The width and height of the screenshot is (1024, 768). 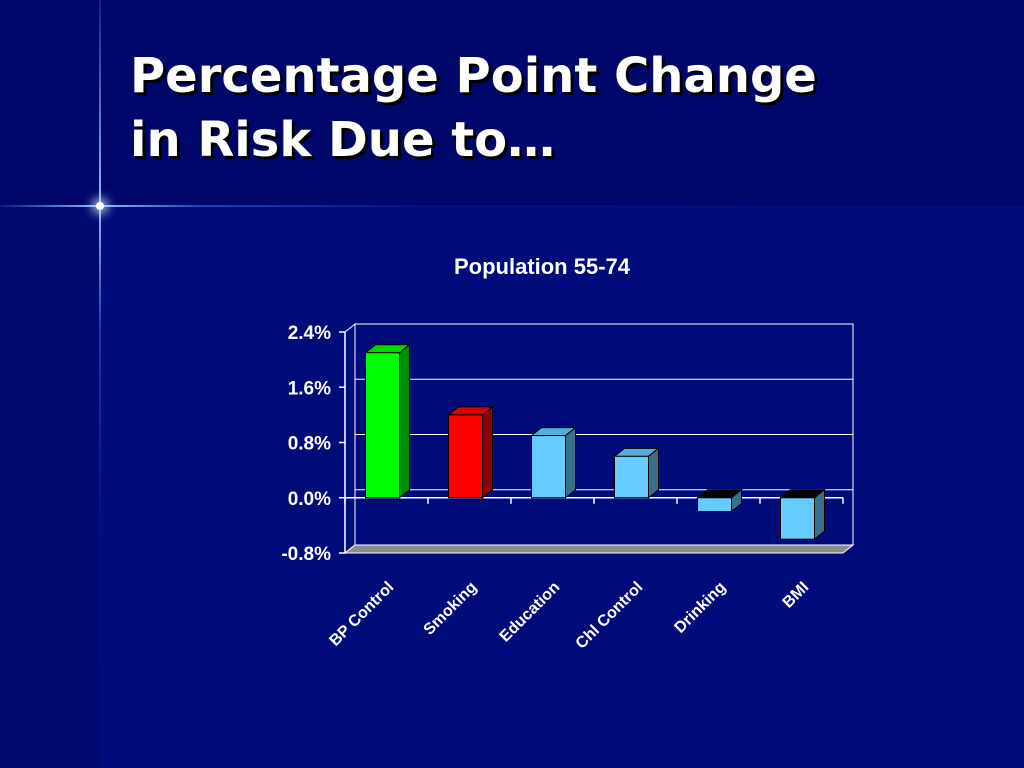 What do you see at coordinates (700, 608) in the screenshot?
I see `x-tick-label: Drinking` at bounding box center [700, 608].